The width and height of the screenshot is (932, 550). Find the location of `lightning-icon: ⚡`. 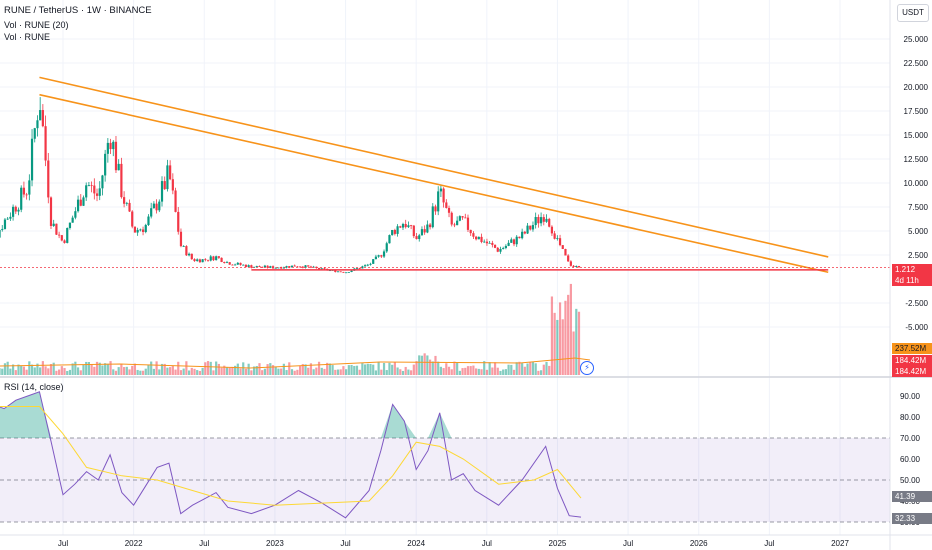

lightning-icon: ⚡ is located at coordinates (587, 368).